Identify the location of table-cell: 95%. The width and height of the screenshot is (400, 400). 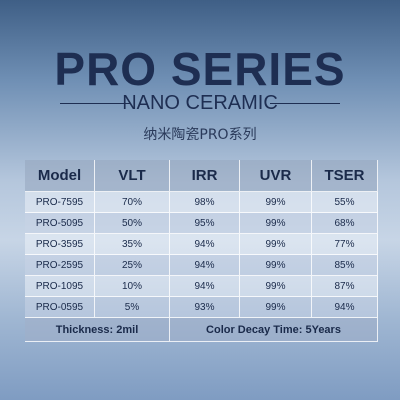
(205, 223).